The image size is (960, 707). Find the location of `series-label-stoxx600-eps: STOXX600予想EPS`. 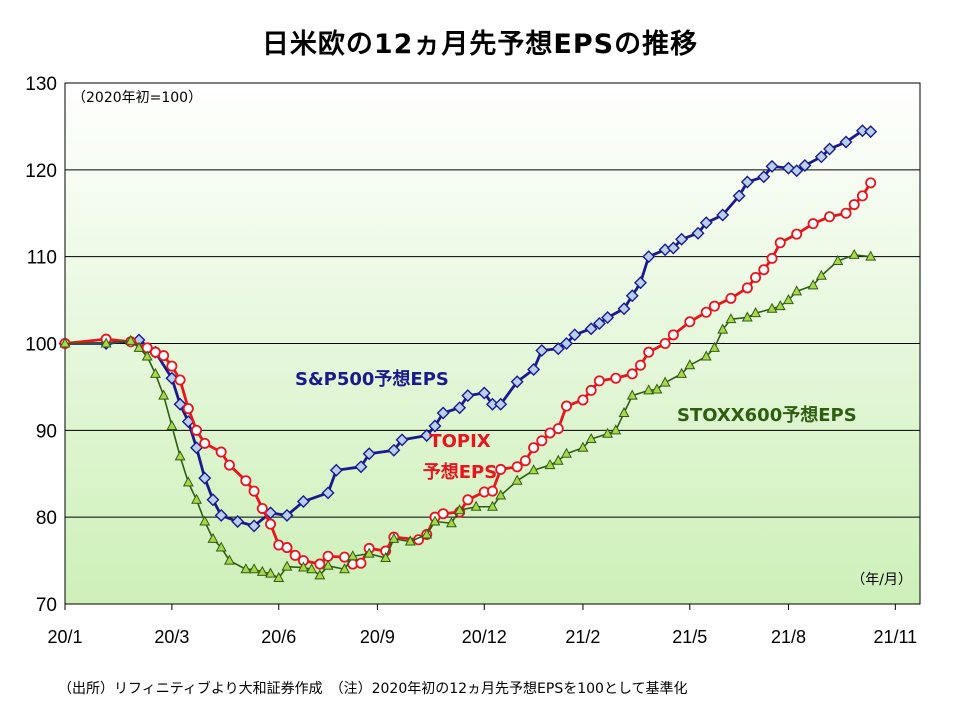

series-label-stoxx600-eps: STOXX600予想EPS is located at coordinates (767, 415).